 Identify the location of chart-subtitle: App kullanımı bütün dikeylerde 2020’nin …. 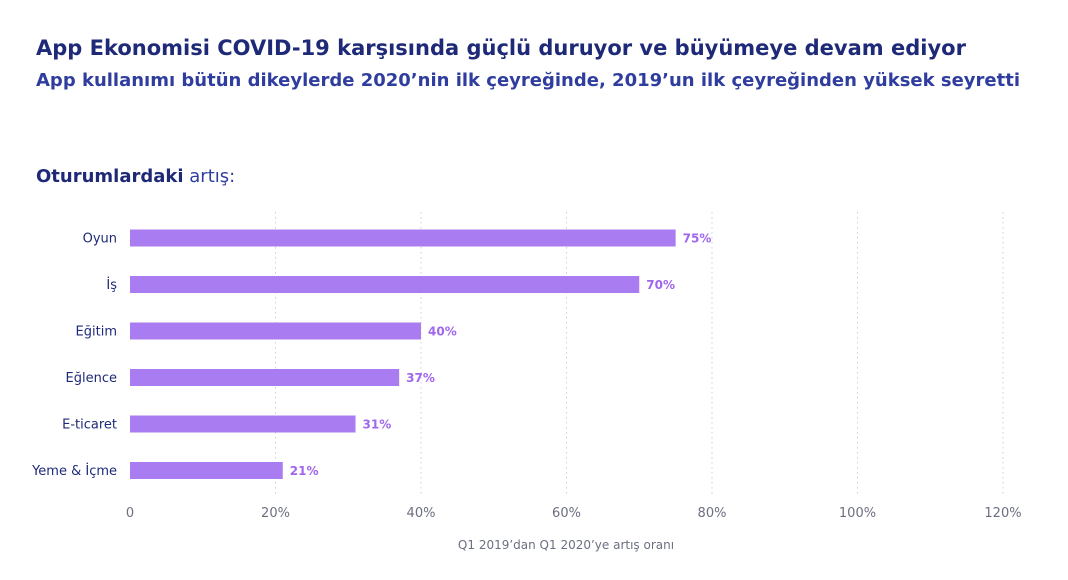
(528, 80).